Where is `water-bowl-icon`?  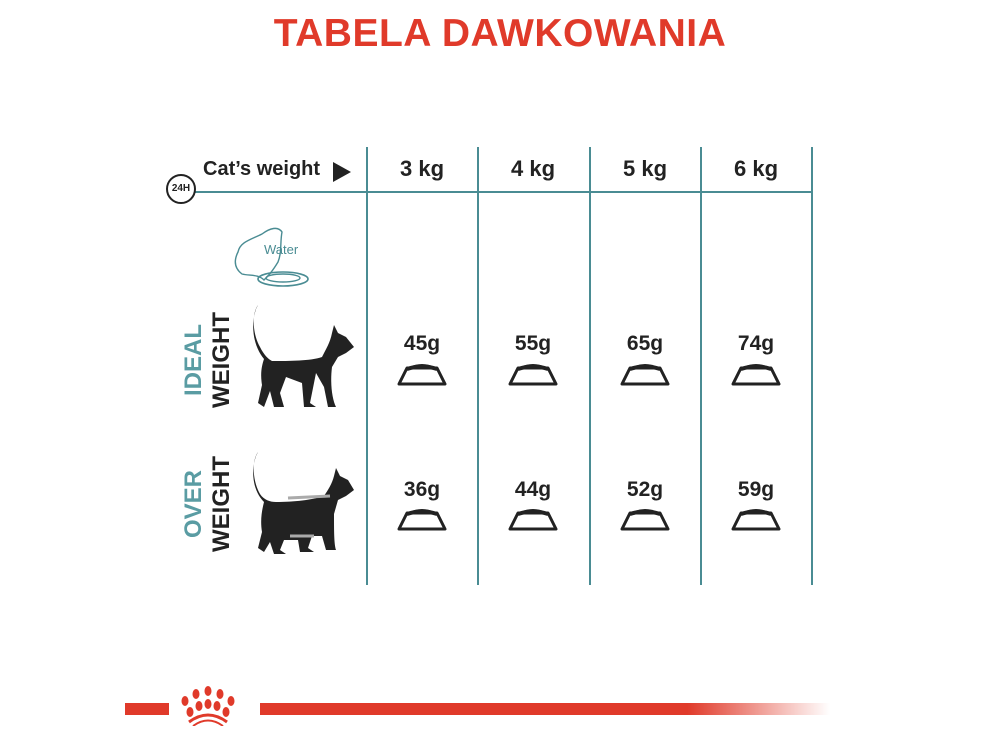 water-bowl-icon is located at coordinates (271, 257).